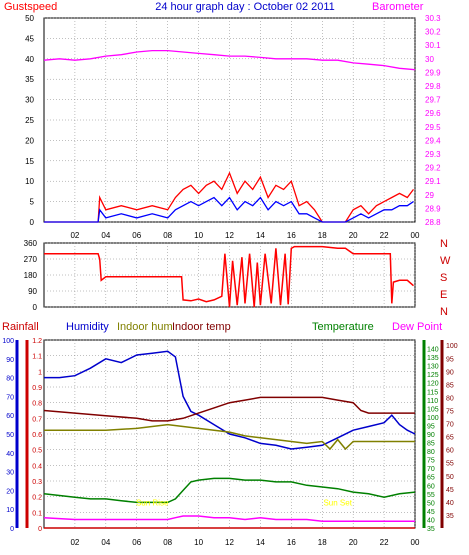 The image size is (469, 555). Describe the element at coordinates (450, 516) in the screenshot. I see `indoor-temp-tick-label: 35` at that location.